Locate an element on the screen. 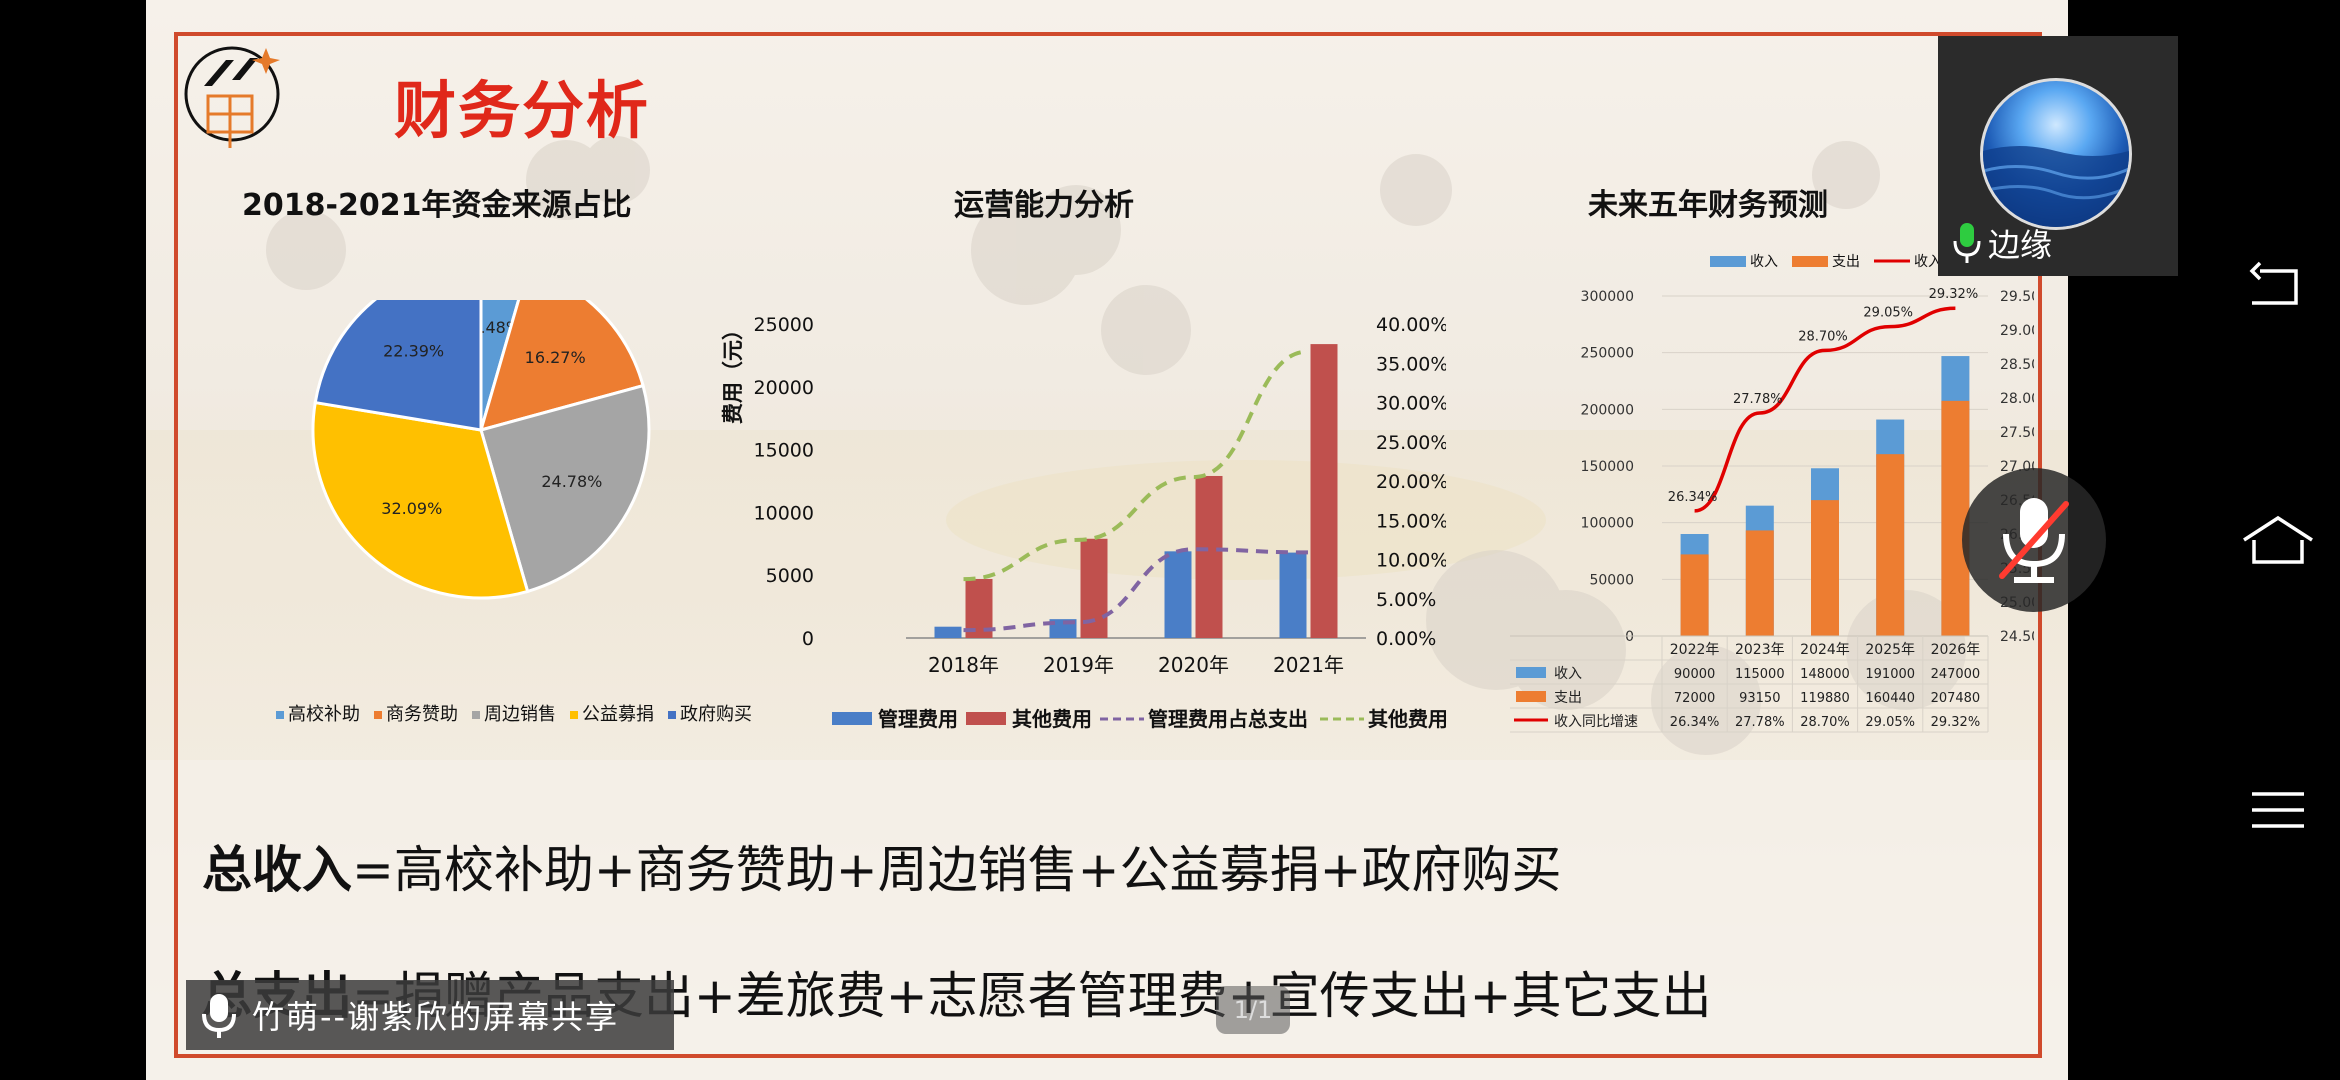  menu-icon is located at coordinates (2278, 810).